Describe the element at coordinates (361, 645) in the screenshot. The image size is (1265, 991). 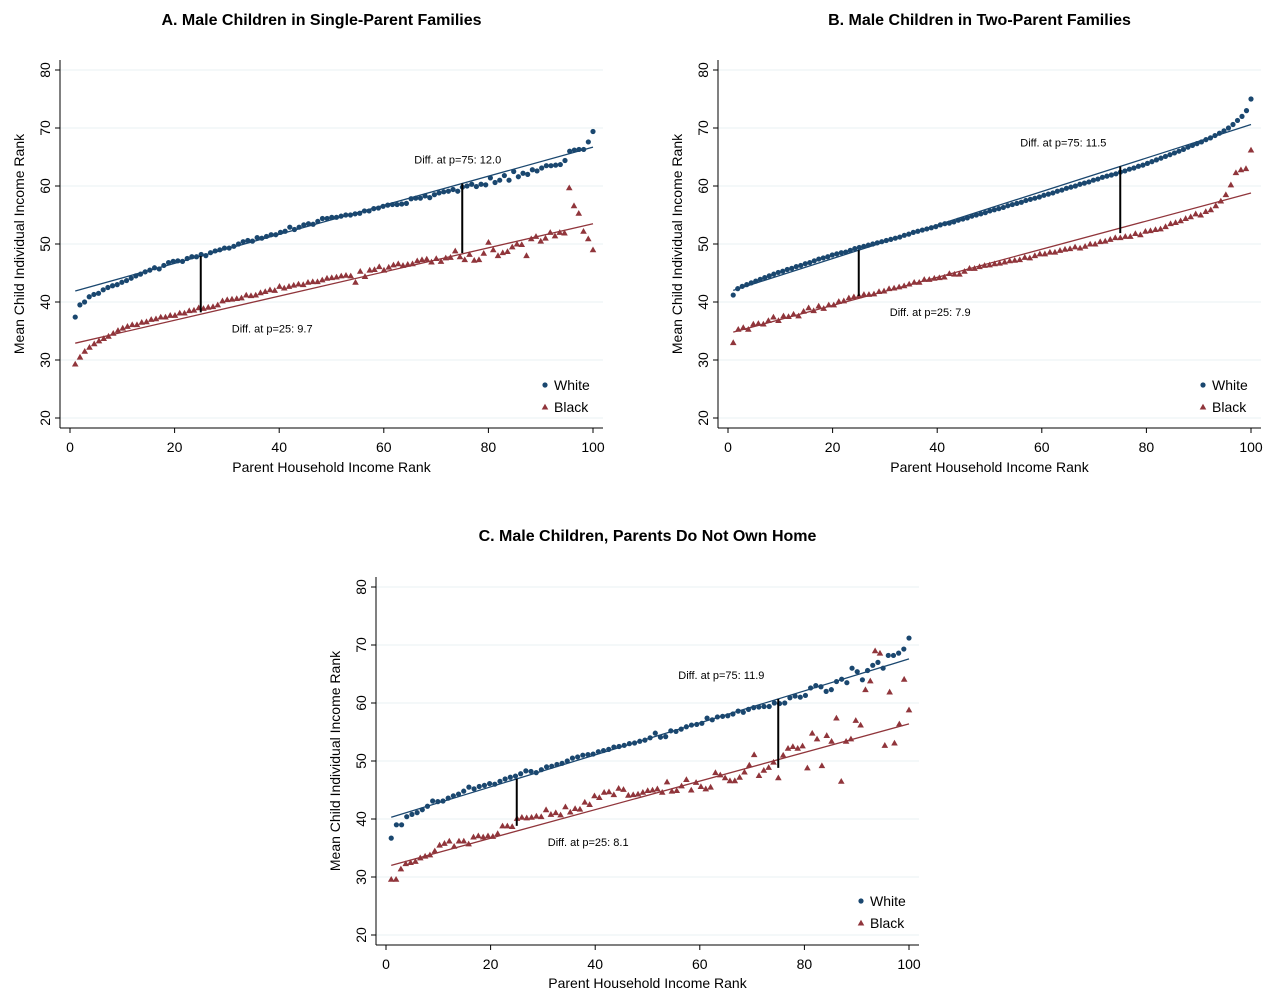
I see `y-tick-label: 70` at that location.